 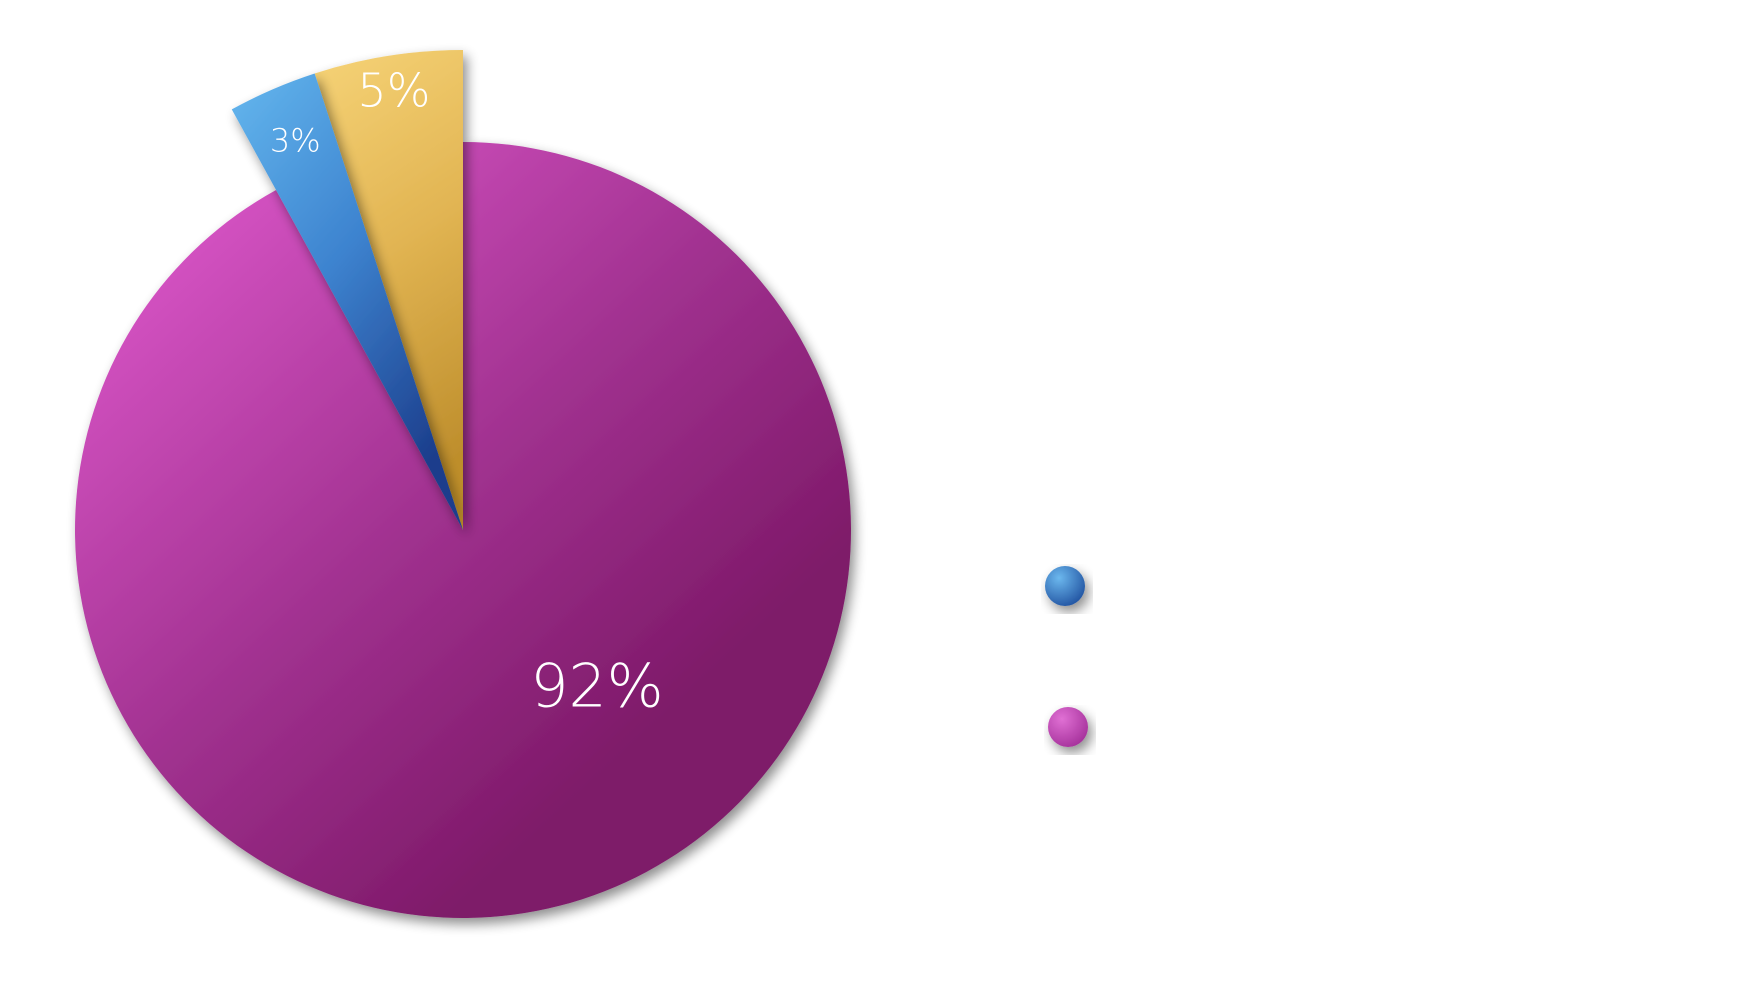 I want to click on slice-label-3: 3%, so click(x=295, y=140).